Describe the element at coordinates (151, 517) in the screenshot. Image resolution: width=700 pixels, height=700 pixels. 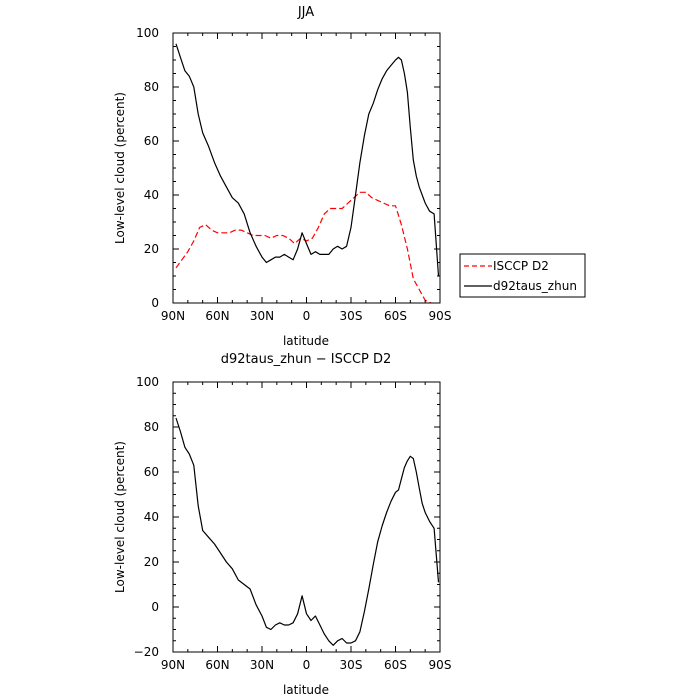
I see `bottom-panel-ytick-label: 40` at that location.